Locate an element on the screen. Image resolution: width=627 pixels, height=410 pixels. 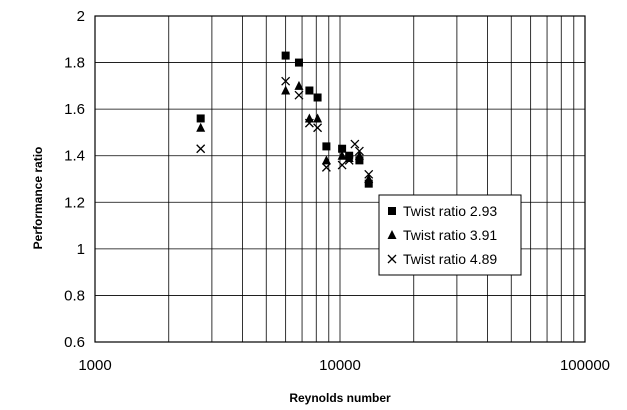
y-axis-title: Performance ratio is located at coordinates (38, 198).